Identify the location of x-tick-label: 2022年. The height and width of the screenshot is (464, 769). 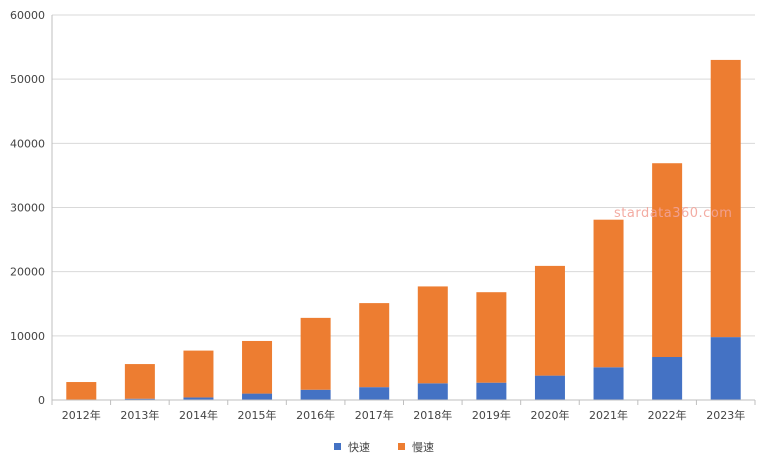
(667, 415).